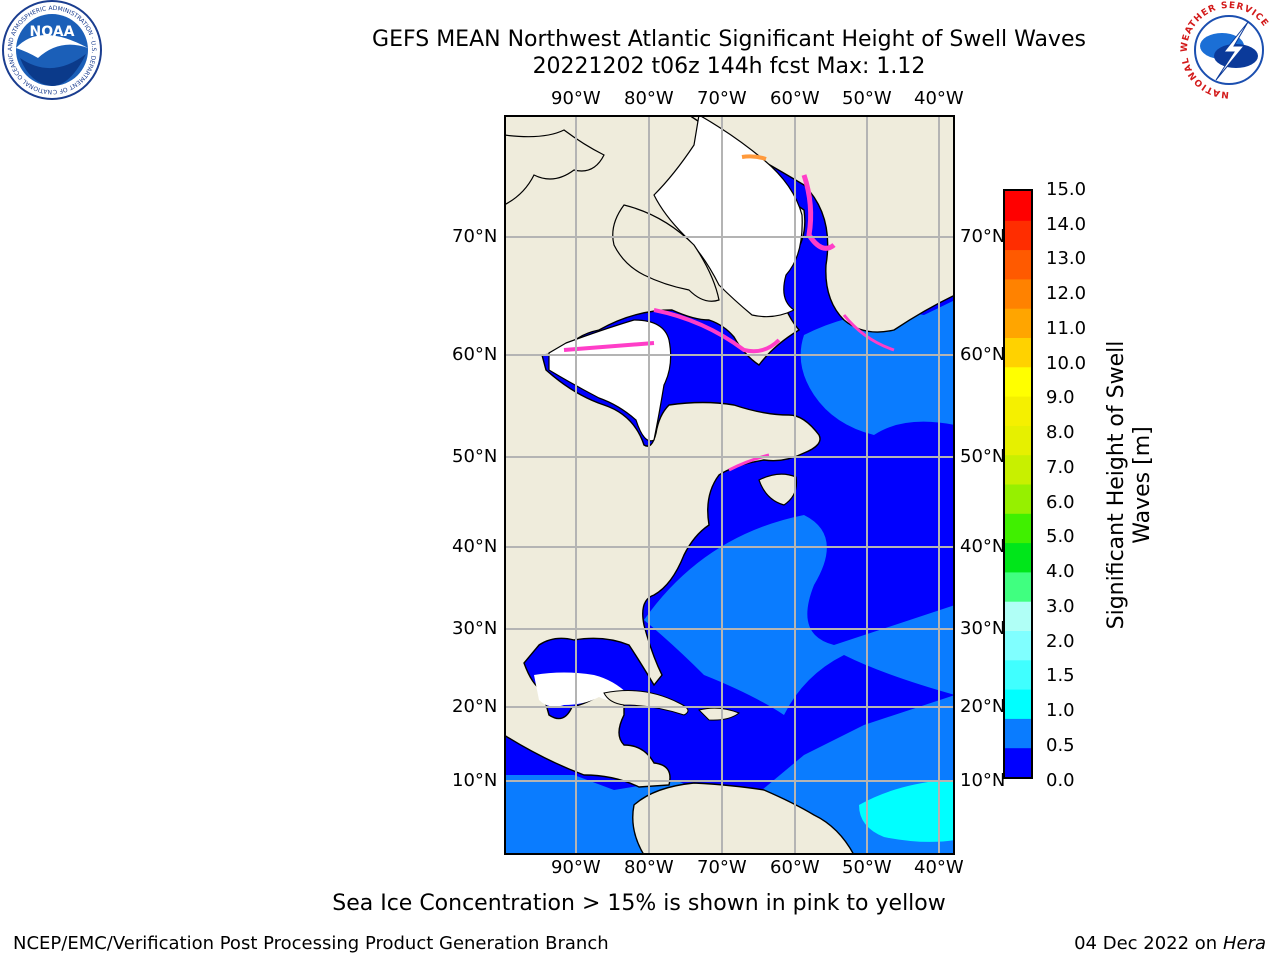 The image size is (1280, 960). What do you see at coordinates (1060, 432) in the screenshot?
I see `colorbar-label: 8.0` at bounding box center [1060, 432].